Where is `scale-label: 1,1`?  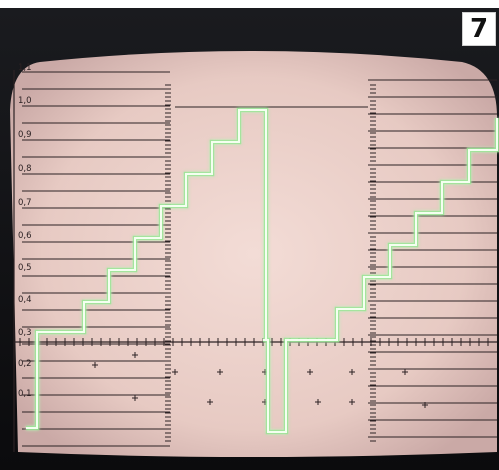
scale-label: 1,1 is located at coordinates (25, 68).